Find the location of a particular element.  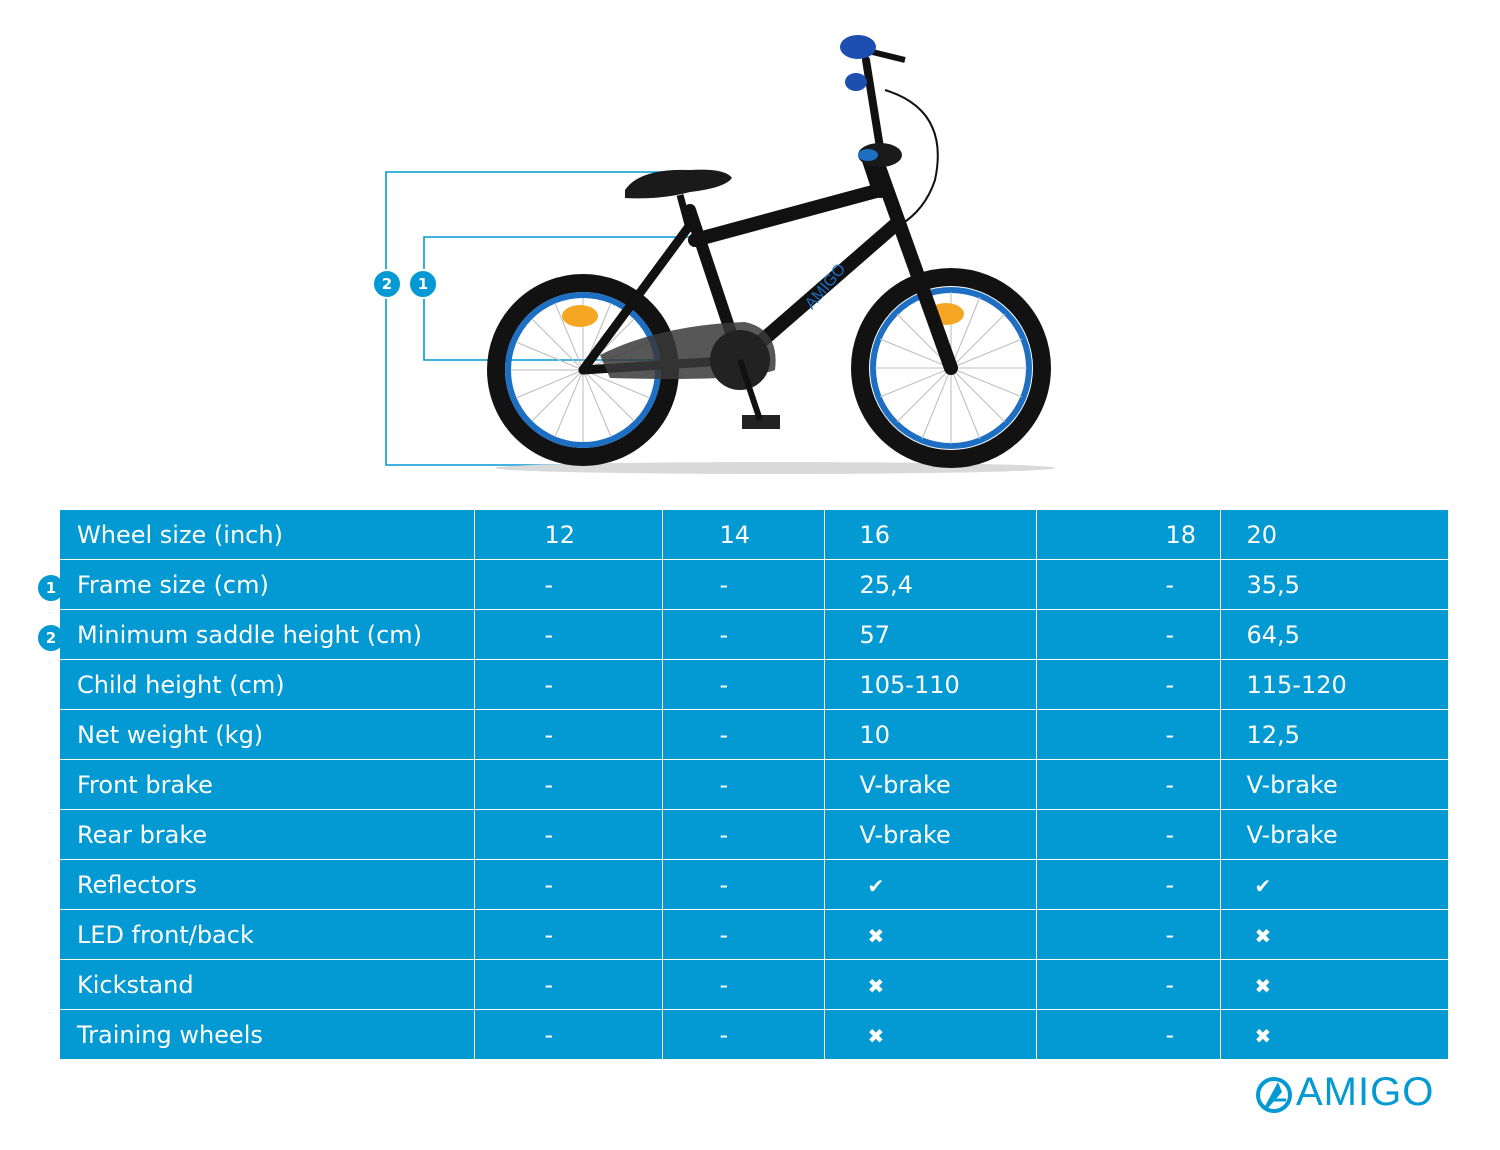

saddle is located at coordinates (678, 201).